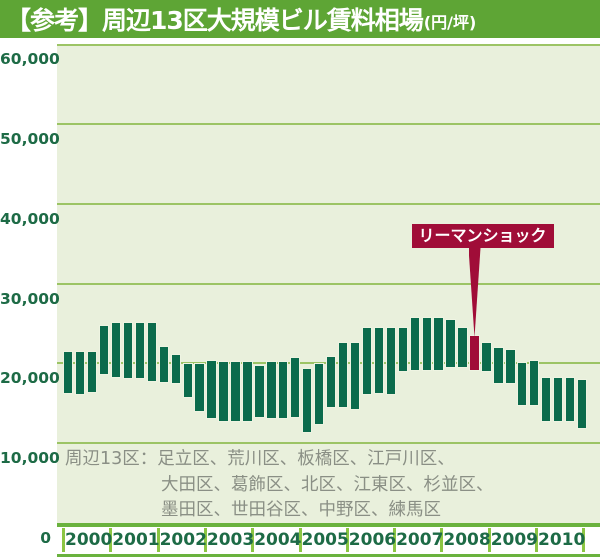 The image size is (600, 560). I want to click on rent-range-bar-2006Q1, so click(355, 375).